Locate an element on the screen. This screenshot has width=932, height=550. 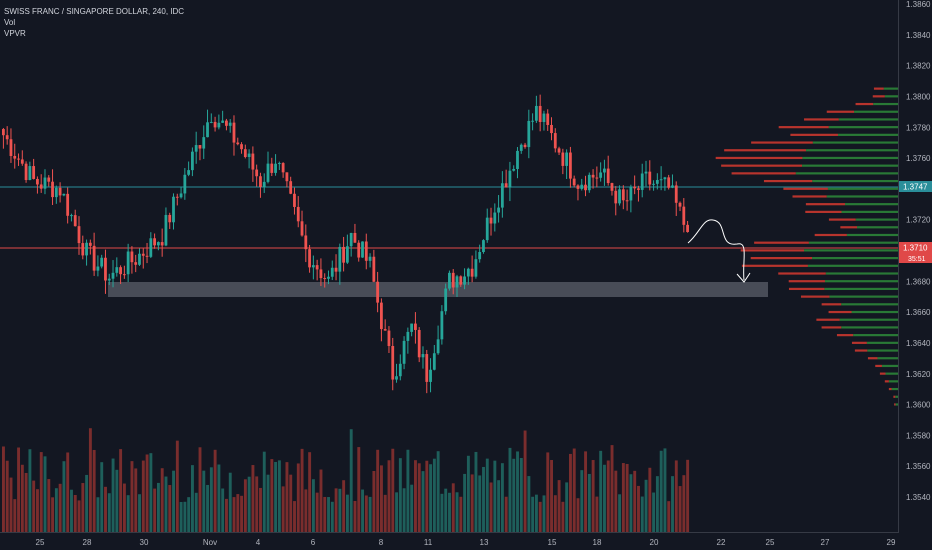
symbol-title: SWISS FRANC / SINGAPORE DOLLAR, 240, IDC is located at coordinates (94, 11).